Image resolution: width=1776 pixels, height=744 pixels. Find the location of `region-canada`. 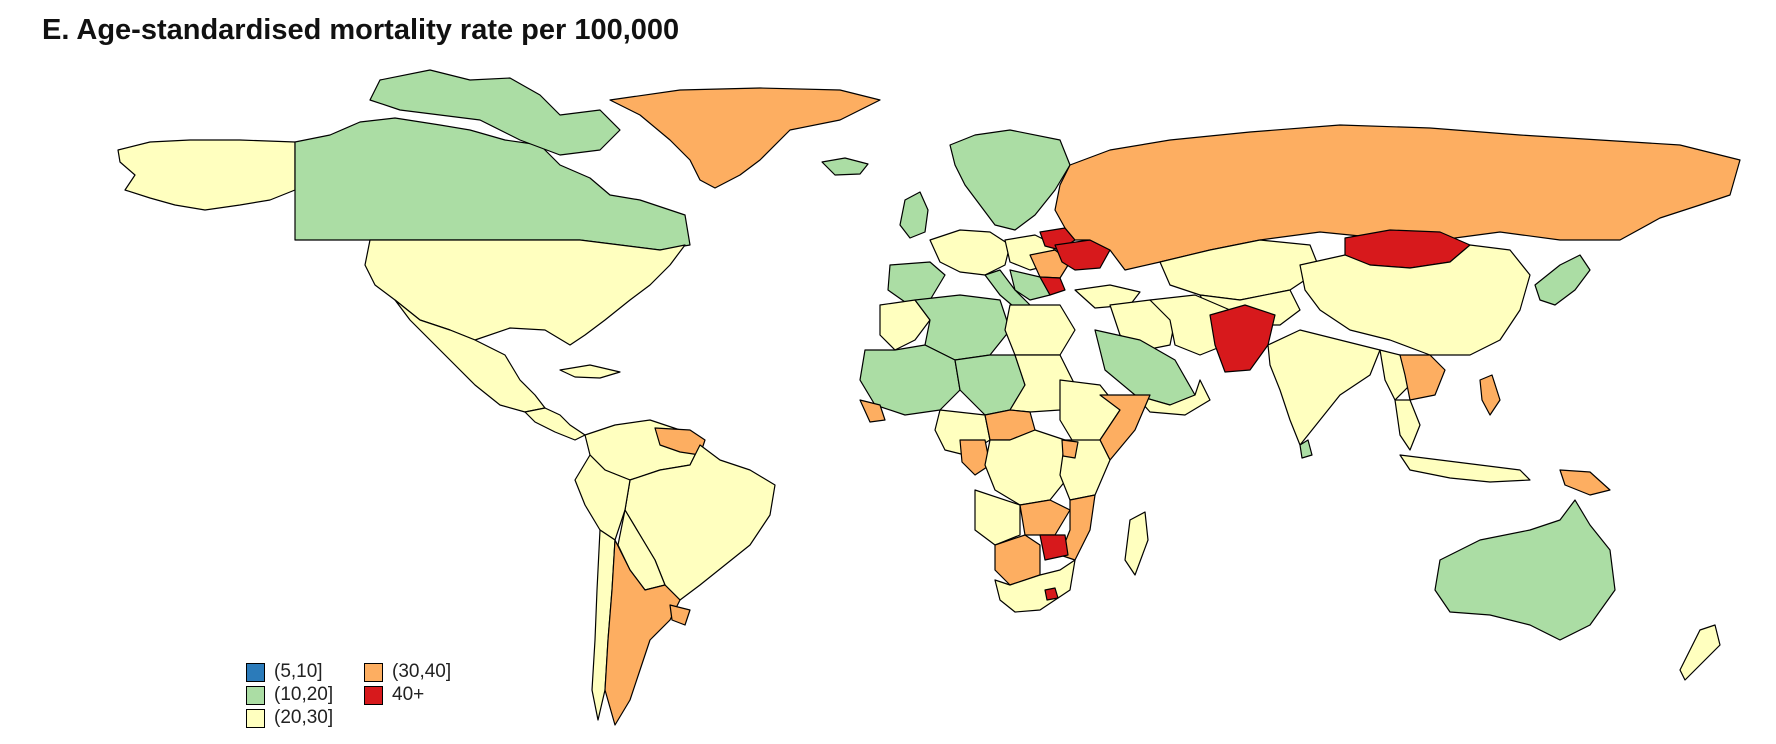

region-canada is located at coordinates (492, 184).